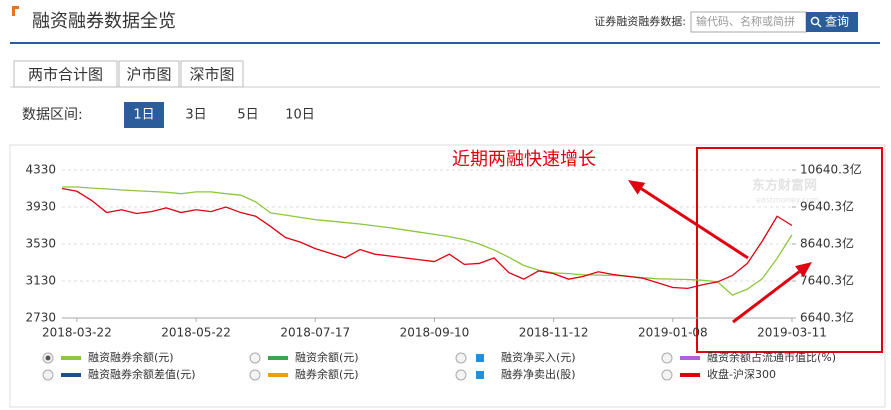 Image resolution: width=891 pixels, height=410 pixels. Describe the element at coordinates (554, 333) in the screenshot. I see `x-tick-label: 2018-11-12` at that location.